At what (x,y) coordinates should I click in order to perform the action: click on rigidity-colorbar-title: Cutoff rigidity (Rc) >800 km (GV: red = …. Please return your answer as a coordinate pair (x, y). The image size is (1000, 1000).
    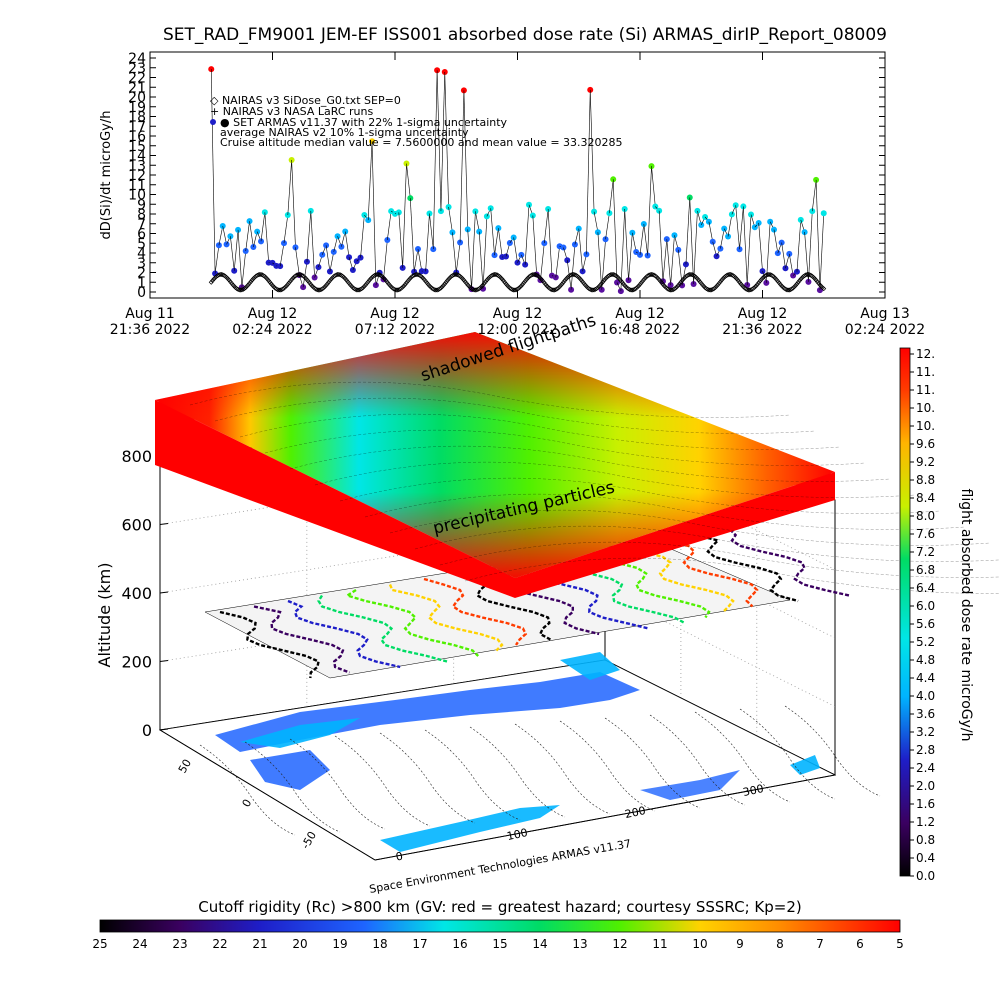
    Looking at the image, I should click on (499, 907).